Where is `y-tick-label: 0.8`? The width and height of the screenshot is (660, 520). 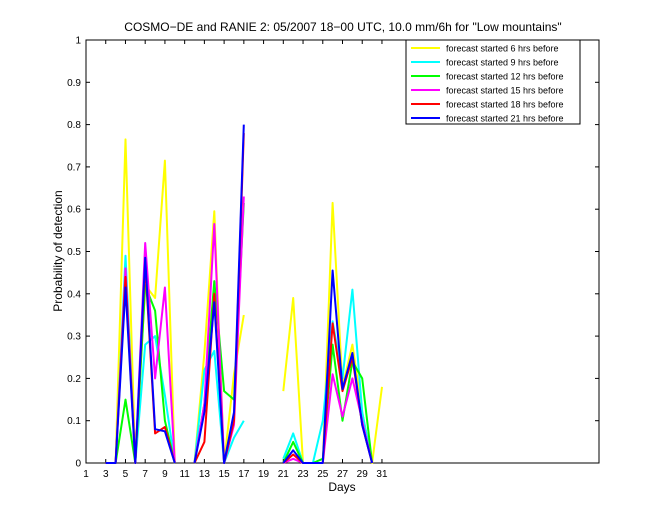
y-tick-label: 0.8 is located at coordinates (74, 125).